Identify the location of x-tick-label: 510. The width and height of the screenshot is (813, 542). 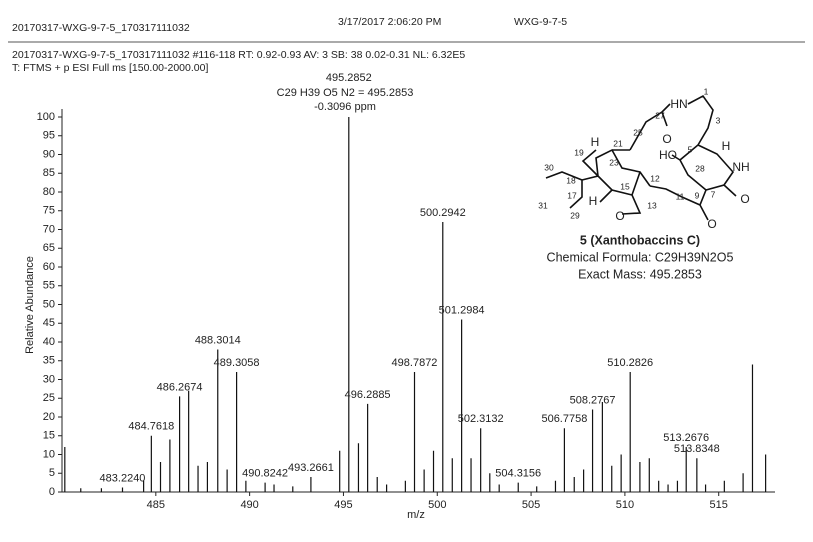
(625, 505).